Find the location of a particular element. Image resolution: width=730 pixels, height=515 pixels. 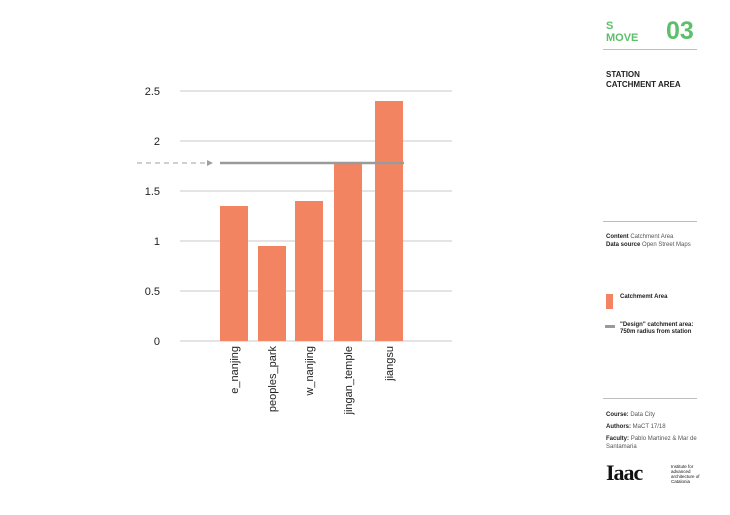

faculty-label: Faculty: is located at coordinates (618, 439).